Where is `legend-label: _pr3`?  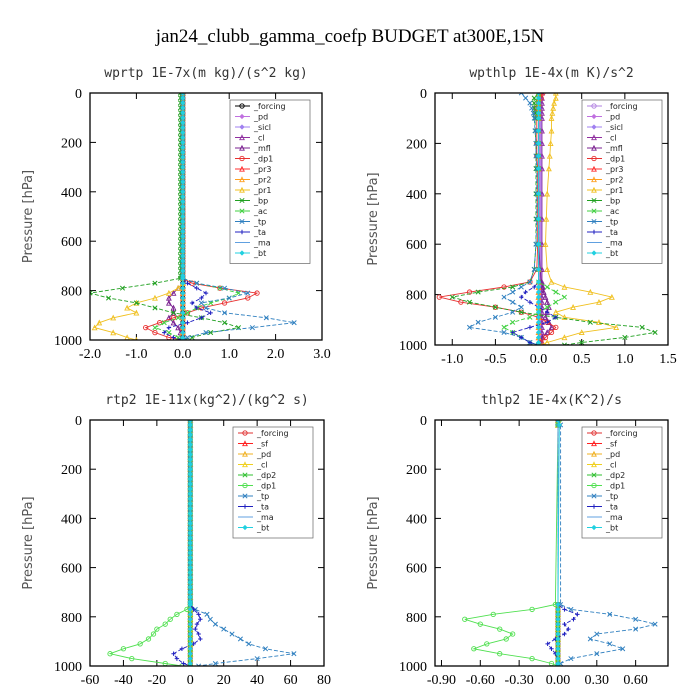 legend-label: _pr3 is located at coordinates (614, 169).